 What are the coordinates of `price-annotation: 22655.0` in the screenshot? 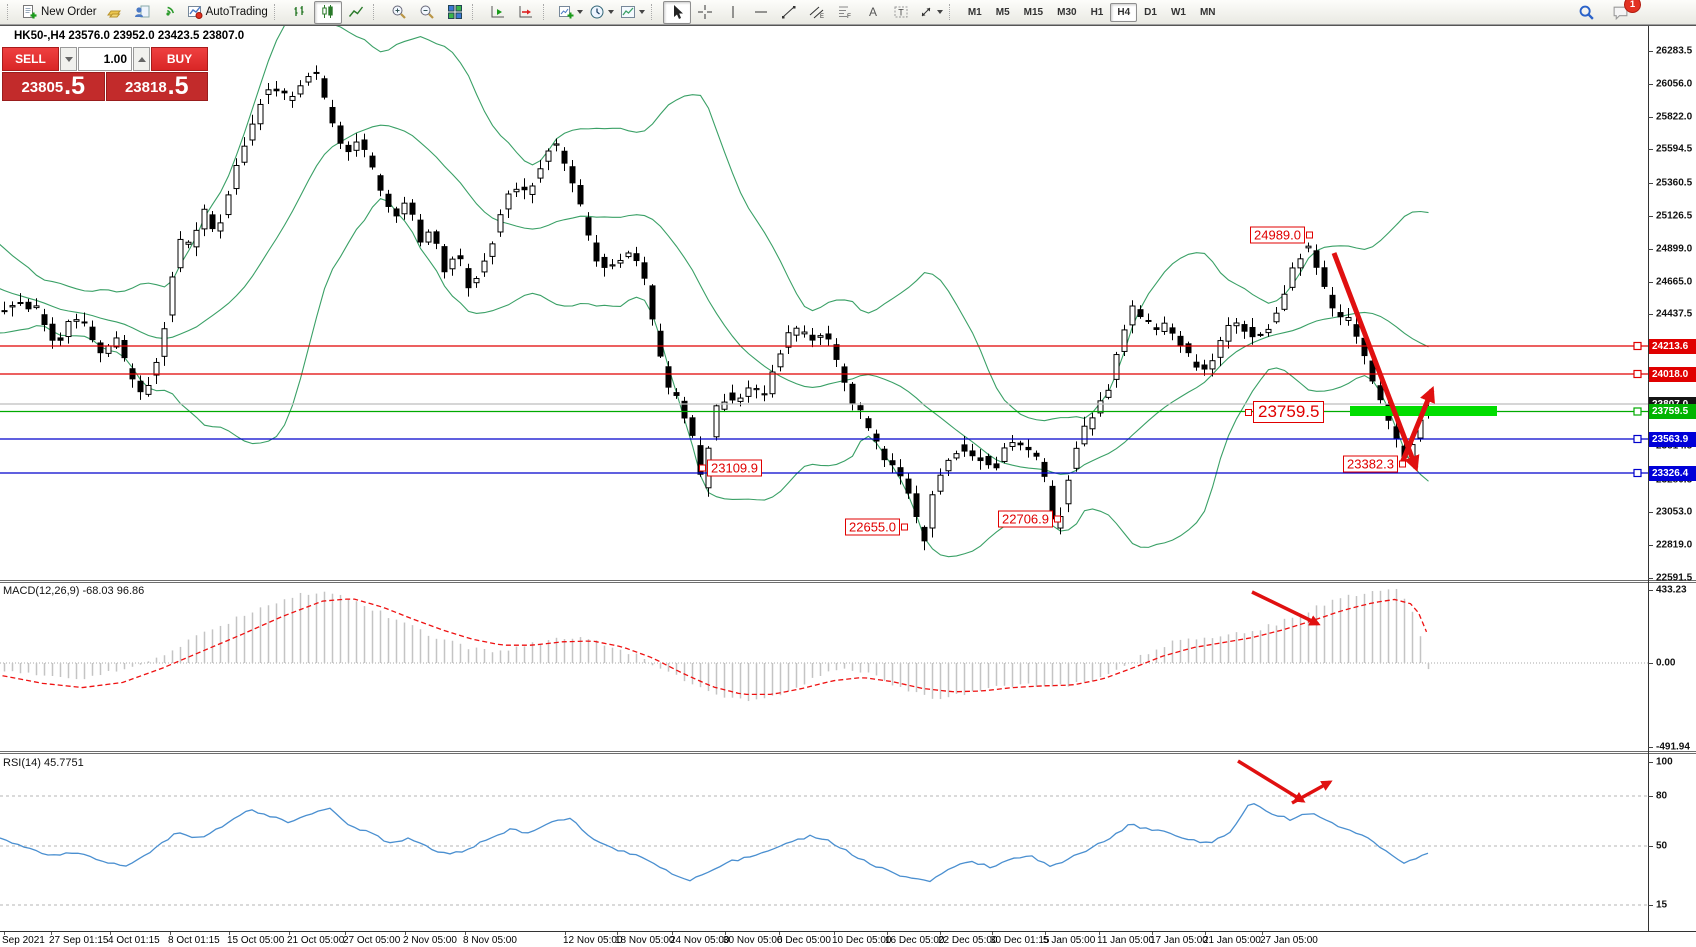 It's located at (877, 527).